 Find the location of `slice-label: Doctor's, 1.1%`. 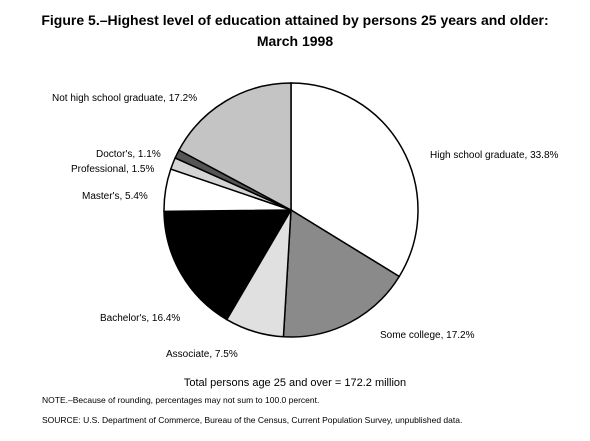

slice-label: Doctor's, 1.1% is located at coordinates (128, 154).